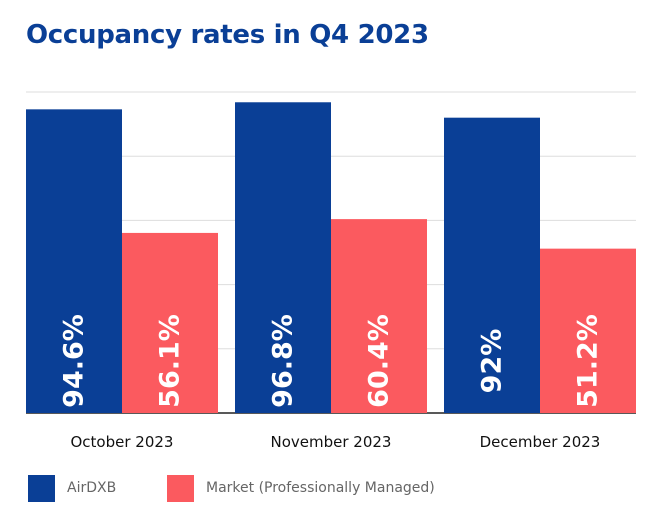 Image resolution: width=661 pixels, height=531 pixels. I want to click on legend-swatch-market, so click(180, 488).